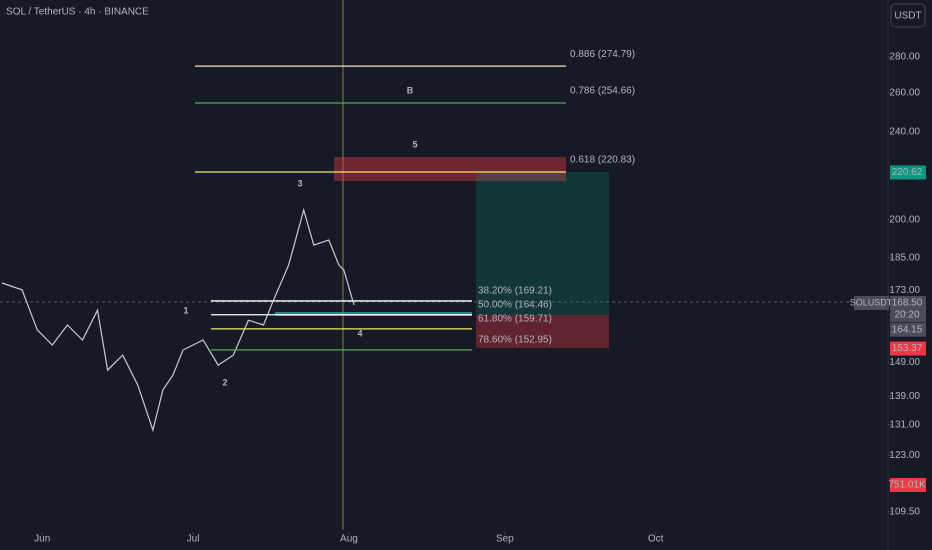 Image resolution: width=932 pixels, height=550 pixels. What do you see at coordinates (602, 160) in the screenshot?
I see `fib-label: 0.618 (220.83)` at bounding box center [602, 160].